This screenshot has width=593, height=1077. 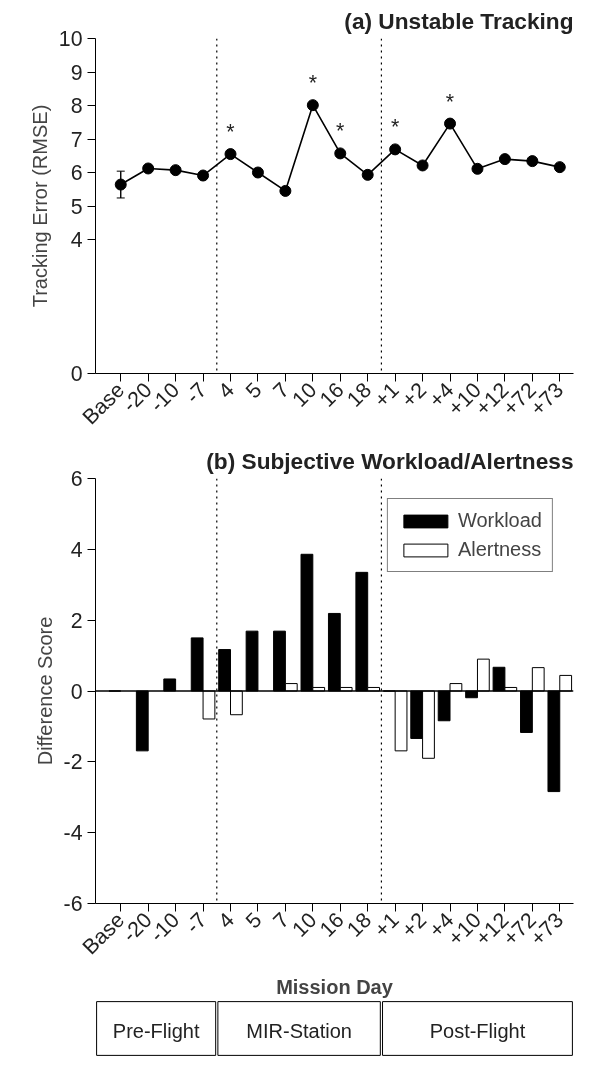 I want to click on y-axis-title: Difference Score, so click(x=44, y=691).